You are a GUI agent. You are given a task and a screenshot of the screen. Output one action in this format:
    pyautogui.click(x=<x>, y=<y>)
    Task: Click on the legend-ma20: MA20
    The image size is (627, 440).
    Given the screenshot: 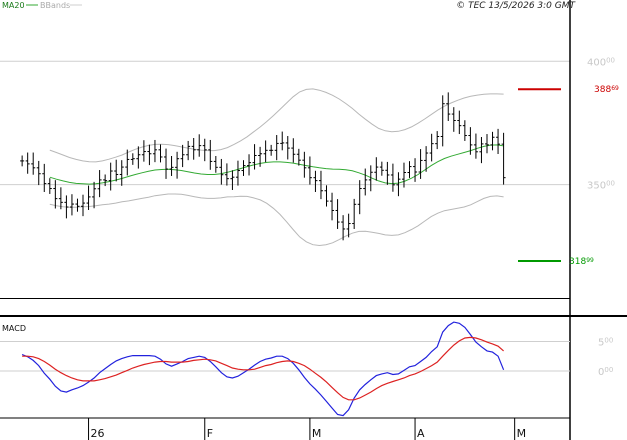 What is the action you would take?
    pyautogui.click(x=13, y=5)
    